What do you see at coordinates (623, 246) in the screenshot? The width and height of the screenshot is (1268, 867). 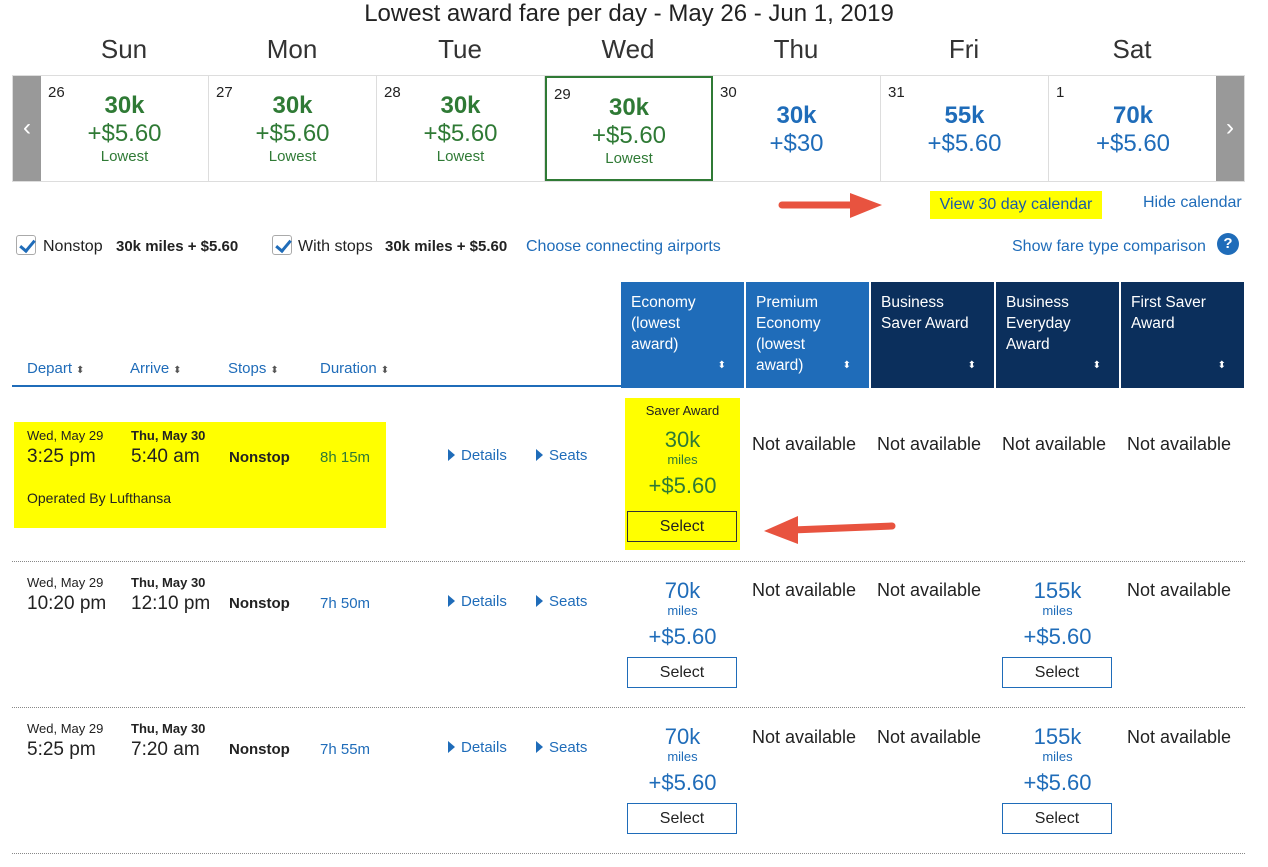 I see `choose-connecting-airports-link: Choose connecting airports` at bounding box center [623, 246].